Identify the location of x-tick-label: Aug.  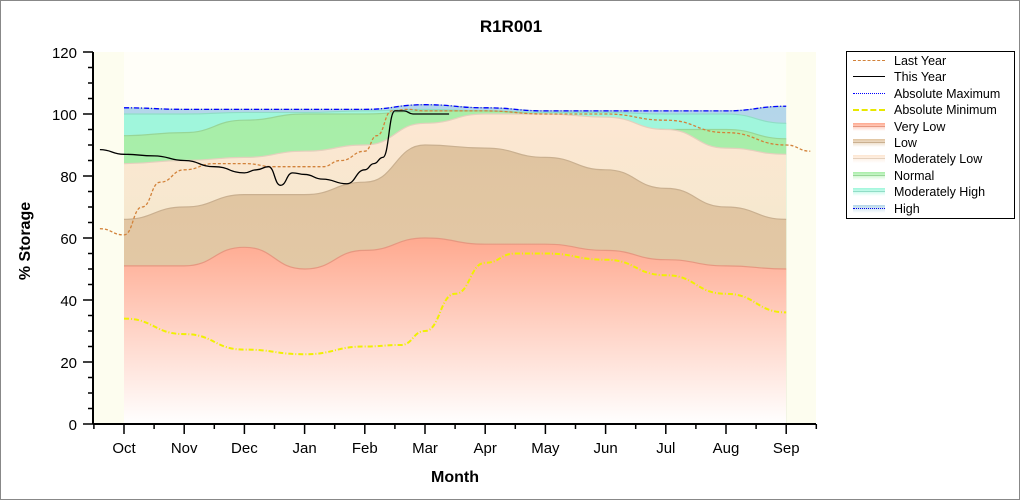
(726, 448).